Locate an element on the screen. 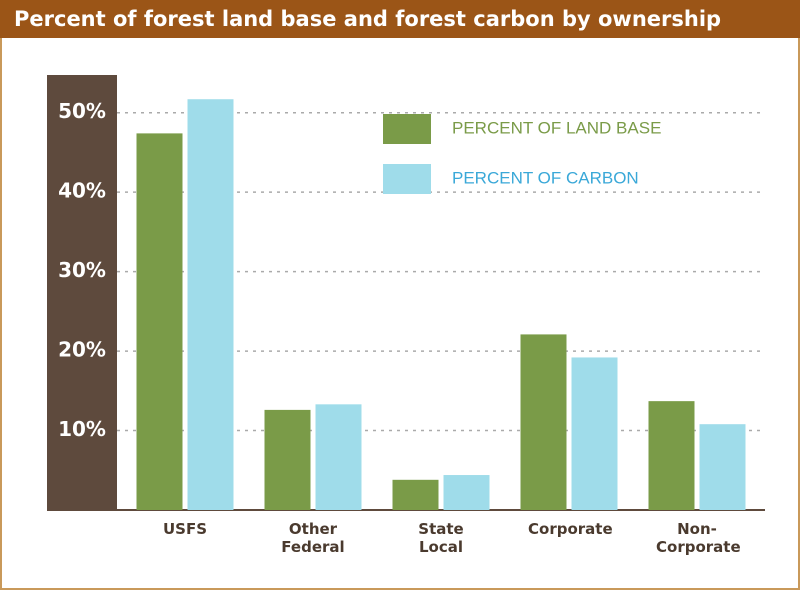 The width and height of the screenshot is (800, 590). y-tick-label: 30% is located at coordinates (82, 270).